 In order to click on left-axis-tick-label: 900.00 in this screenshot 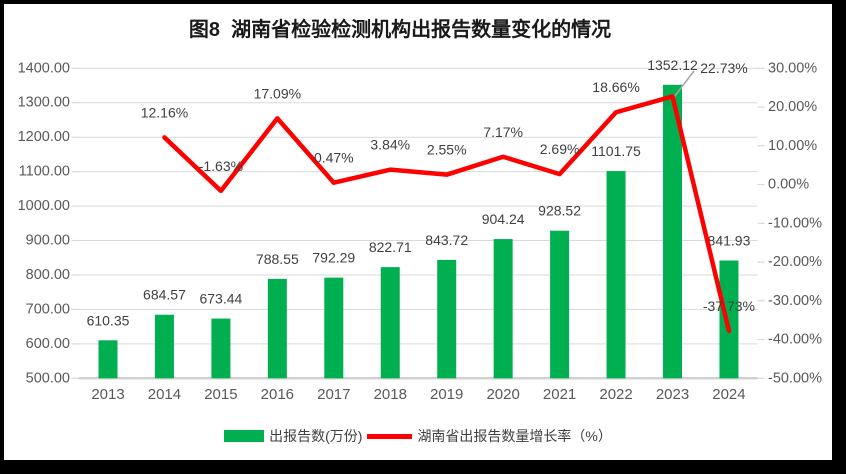, I will do `click(48, 241)`.